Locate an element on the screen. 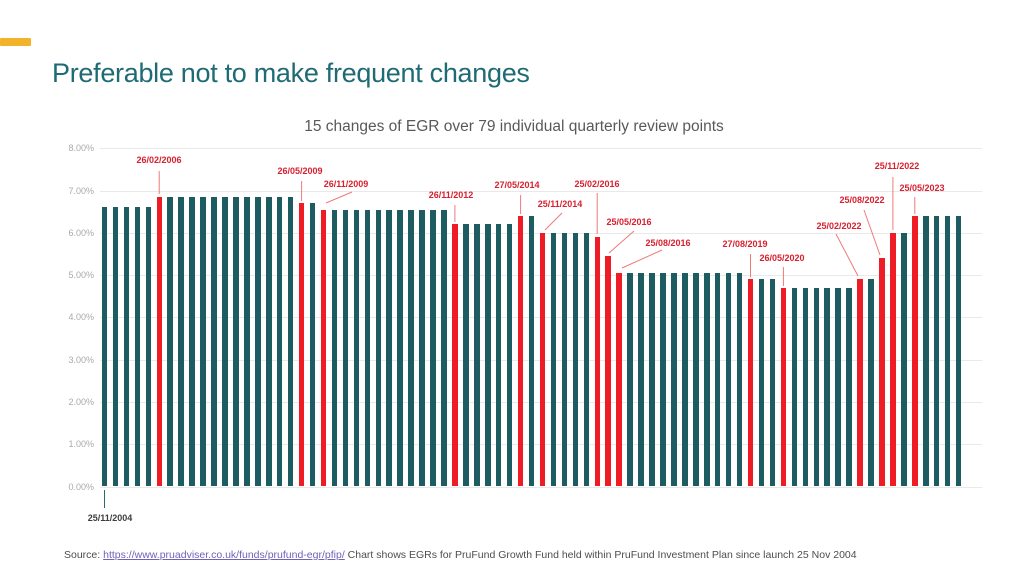  change-date-callout: 25/05/2016 is located at coordinates (629, 222).